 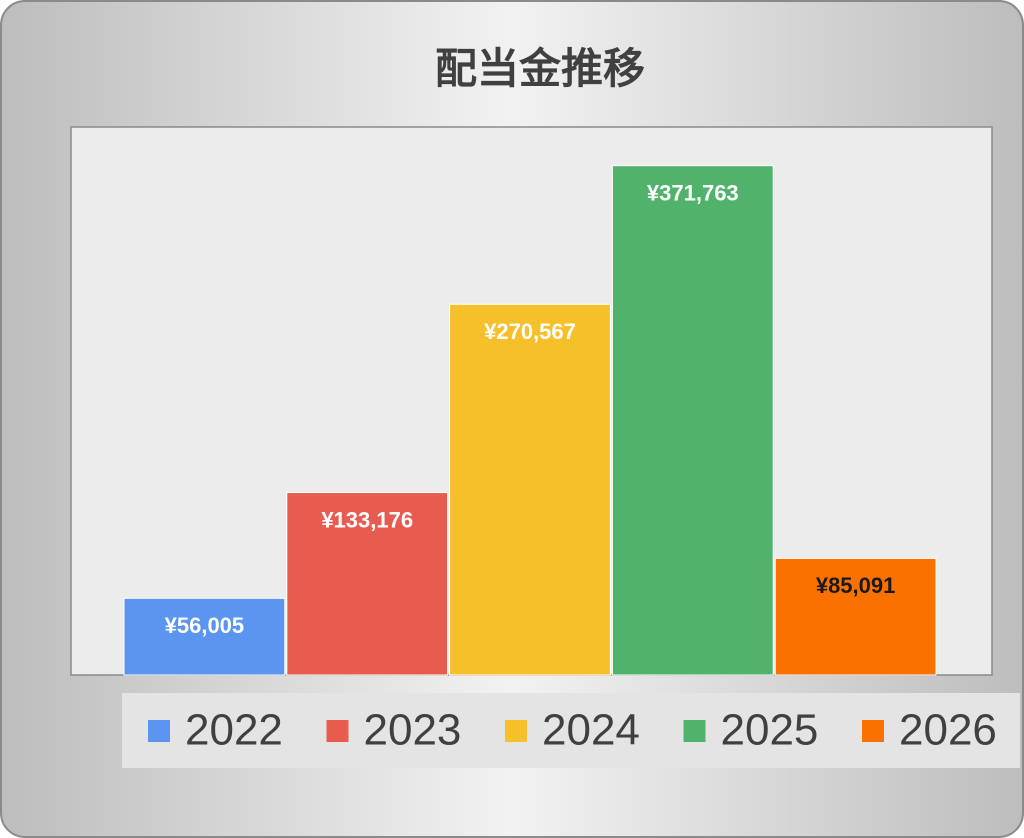 What do you see at coordinates (948, 730) in the screenshot?
I see `legend-label: 2026` at bounding box center [948, 730].